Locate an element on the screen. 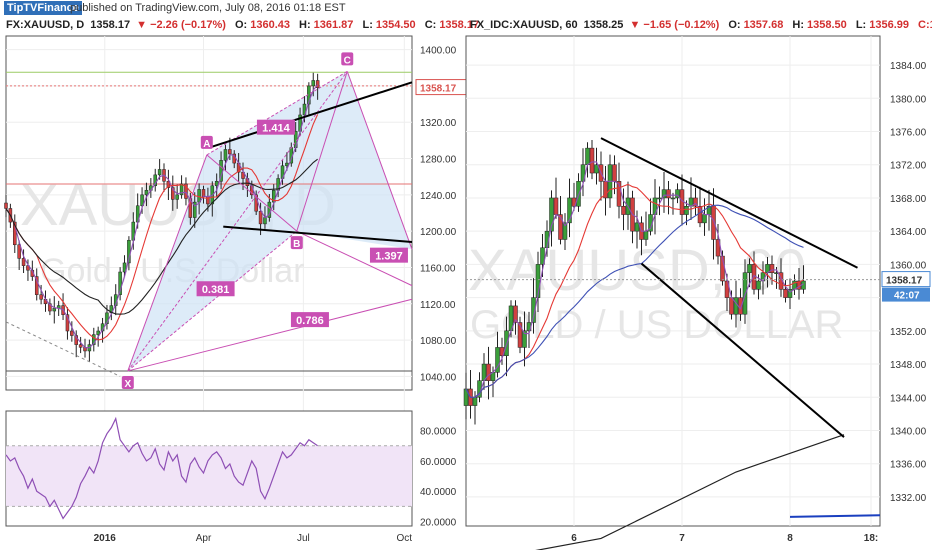 This screenshot has width=932, height=550. pattern-fill-bcd is located at coordinates (354, 160).